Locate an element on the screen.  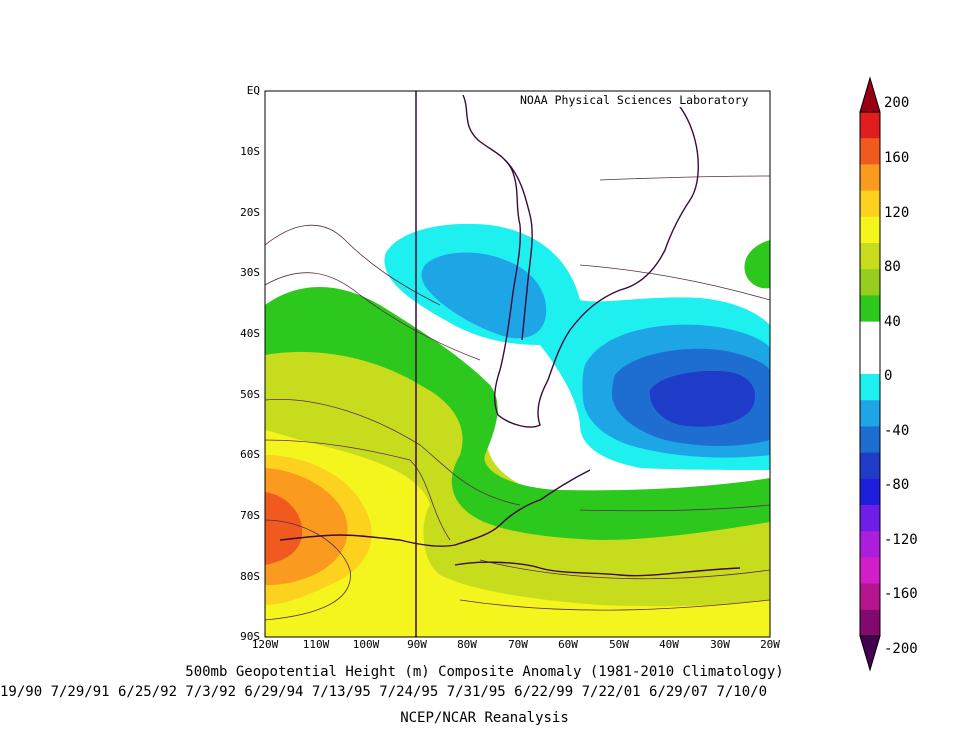
colorbar-label: 120 is located at coordinates (897, 213).